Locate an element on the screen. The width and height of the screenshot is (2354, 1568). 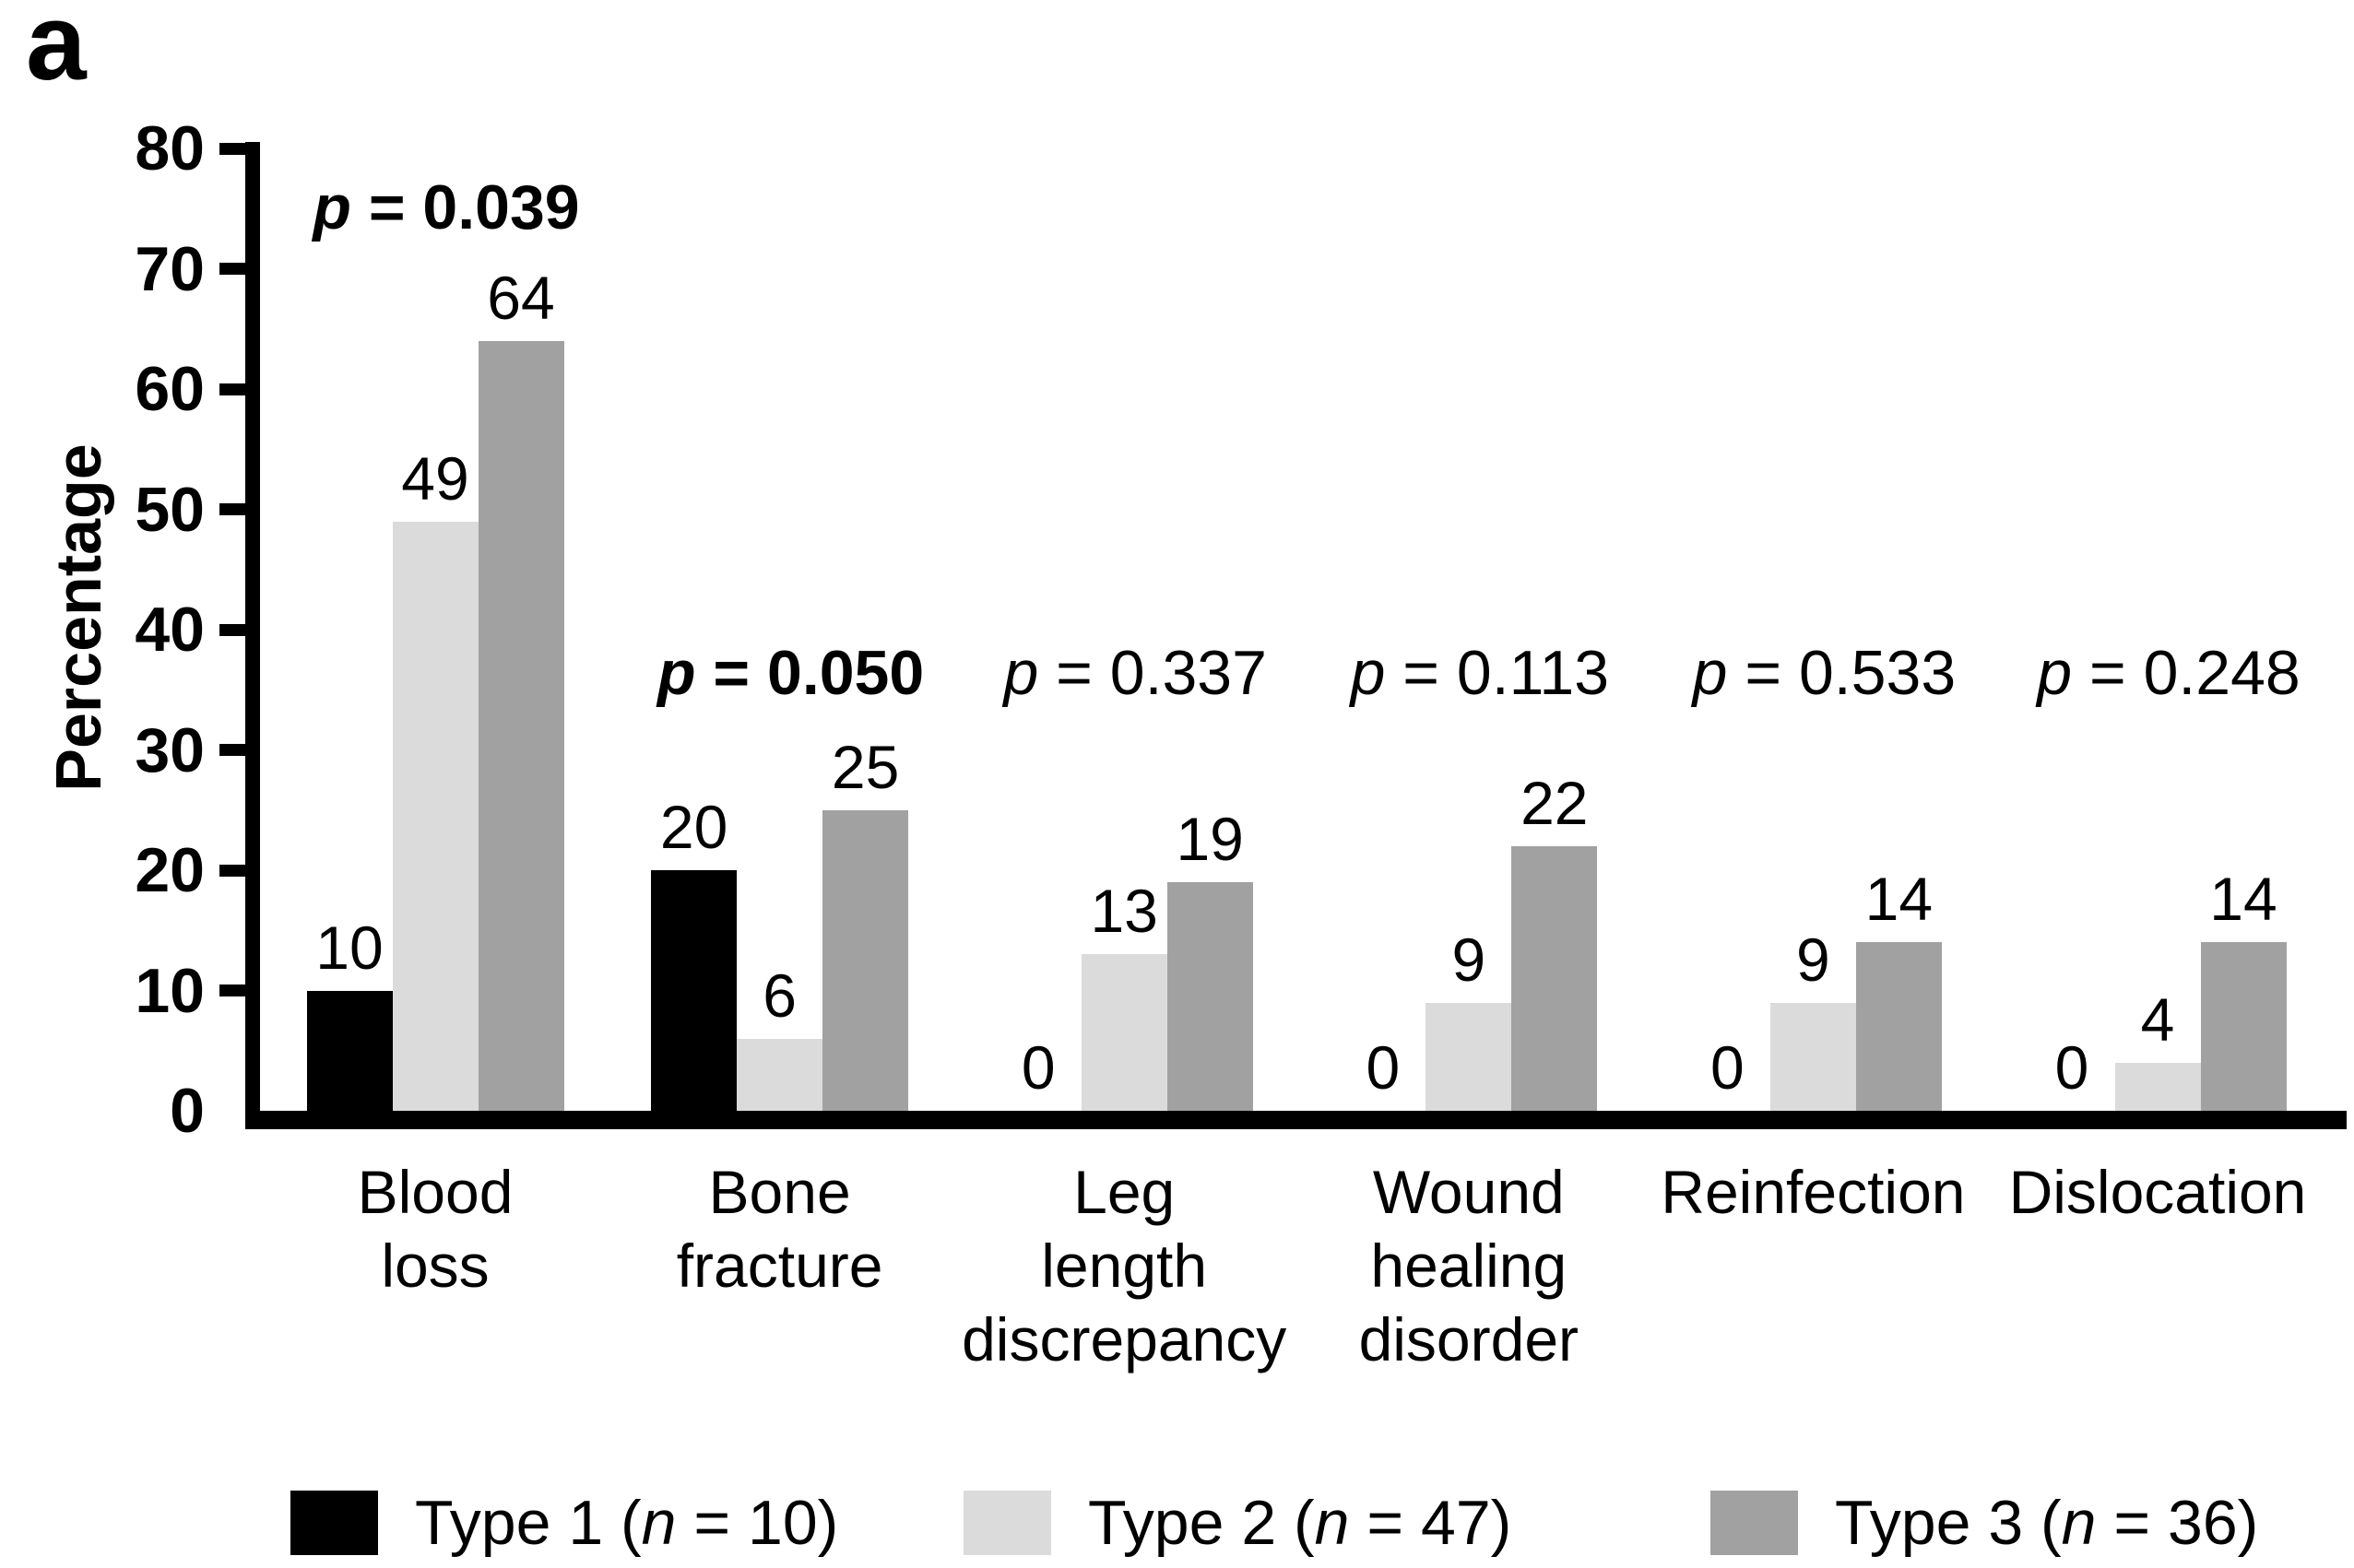
y-tick-label: 10 is located at coordinates (170, 990).